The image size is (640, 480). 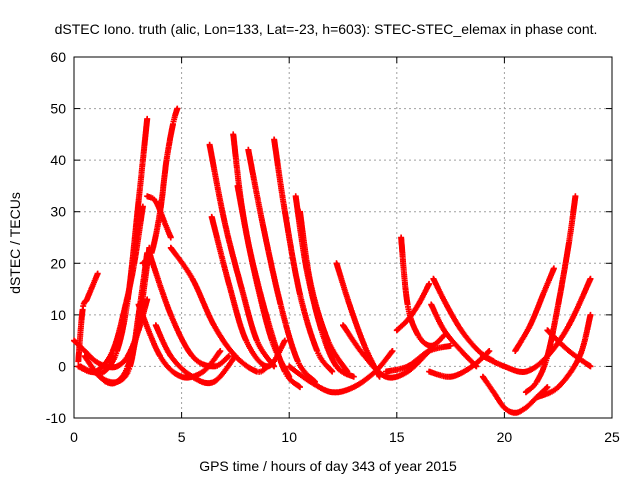 What do you see at coordinates (74, 437) in the screenshot?
I see `x-tick-label: 0` at bounding box center [74, 437].